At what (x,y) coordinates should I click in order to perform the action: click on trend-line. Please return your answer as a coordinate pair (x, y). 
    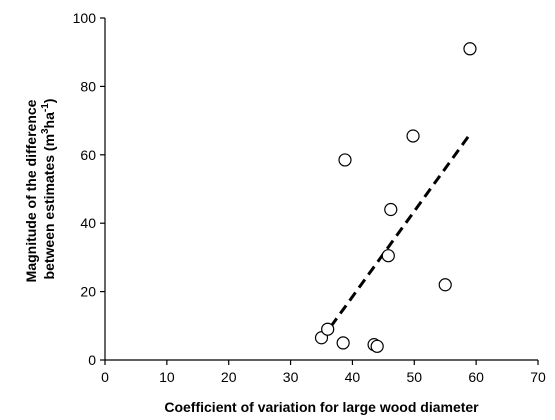
    Looking at the image, I should click on (396, 237).